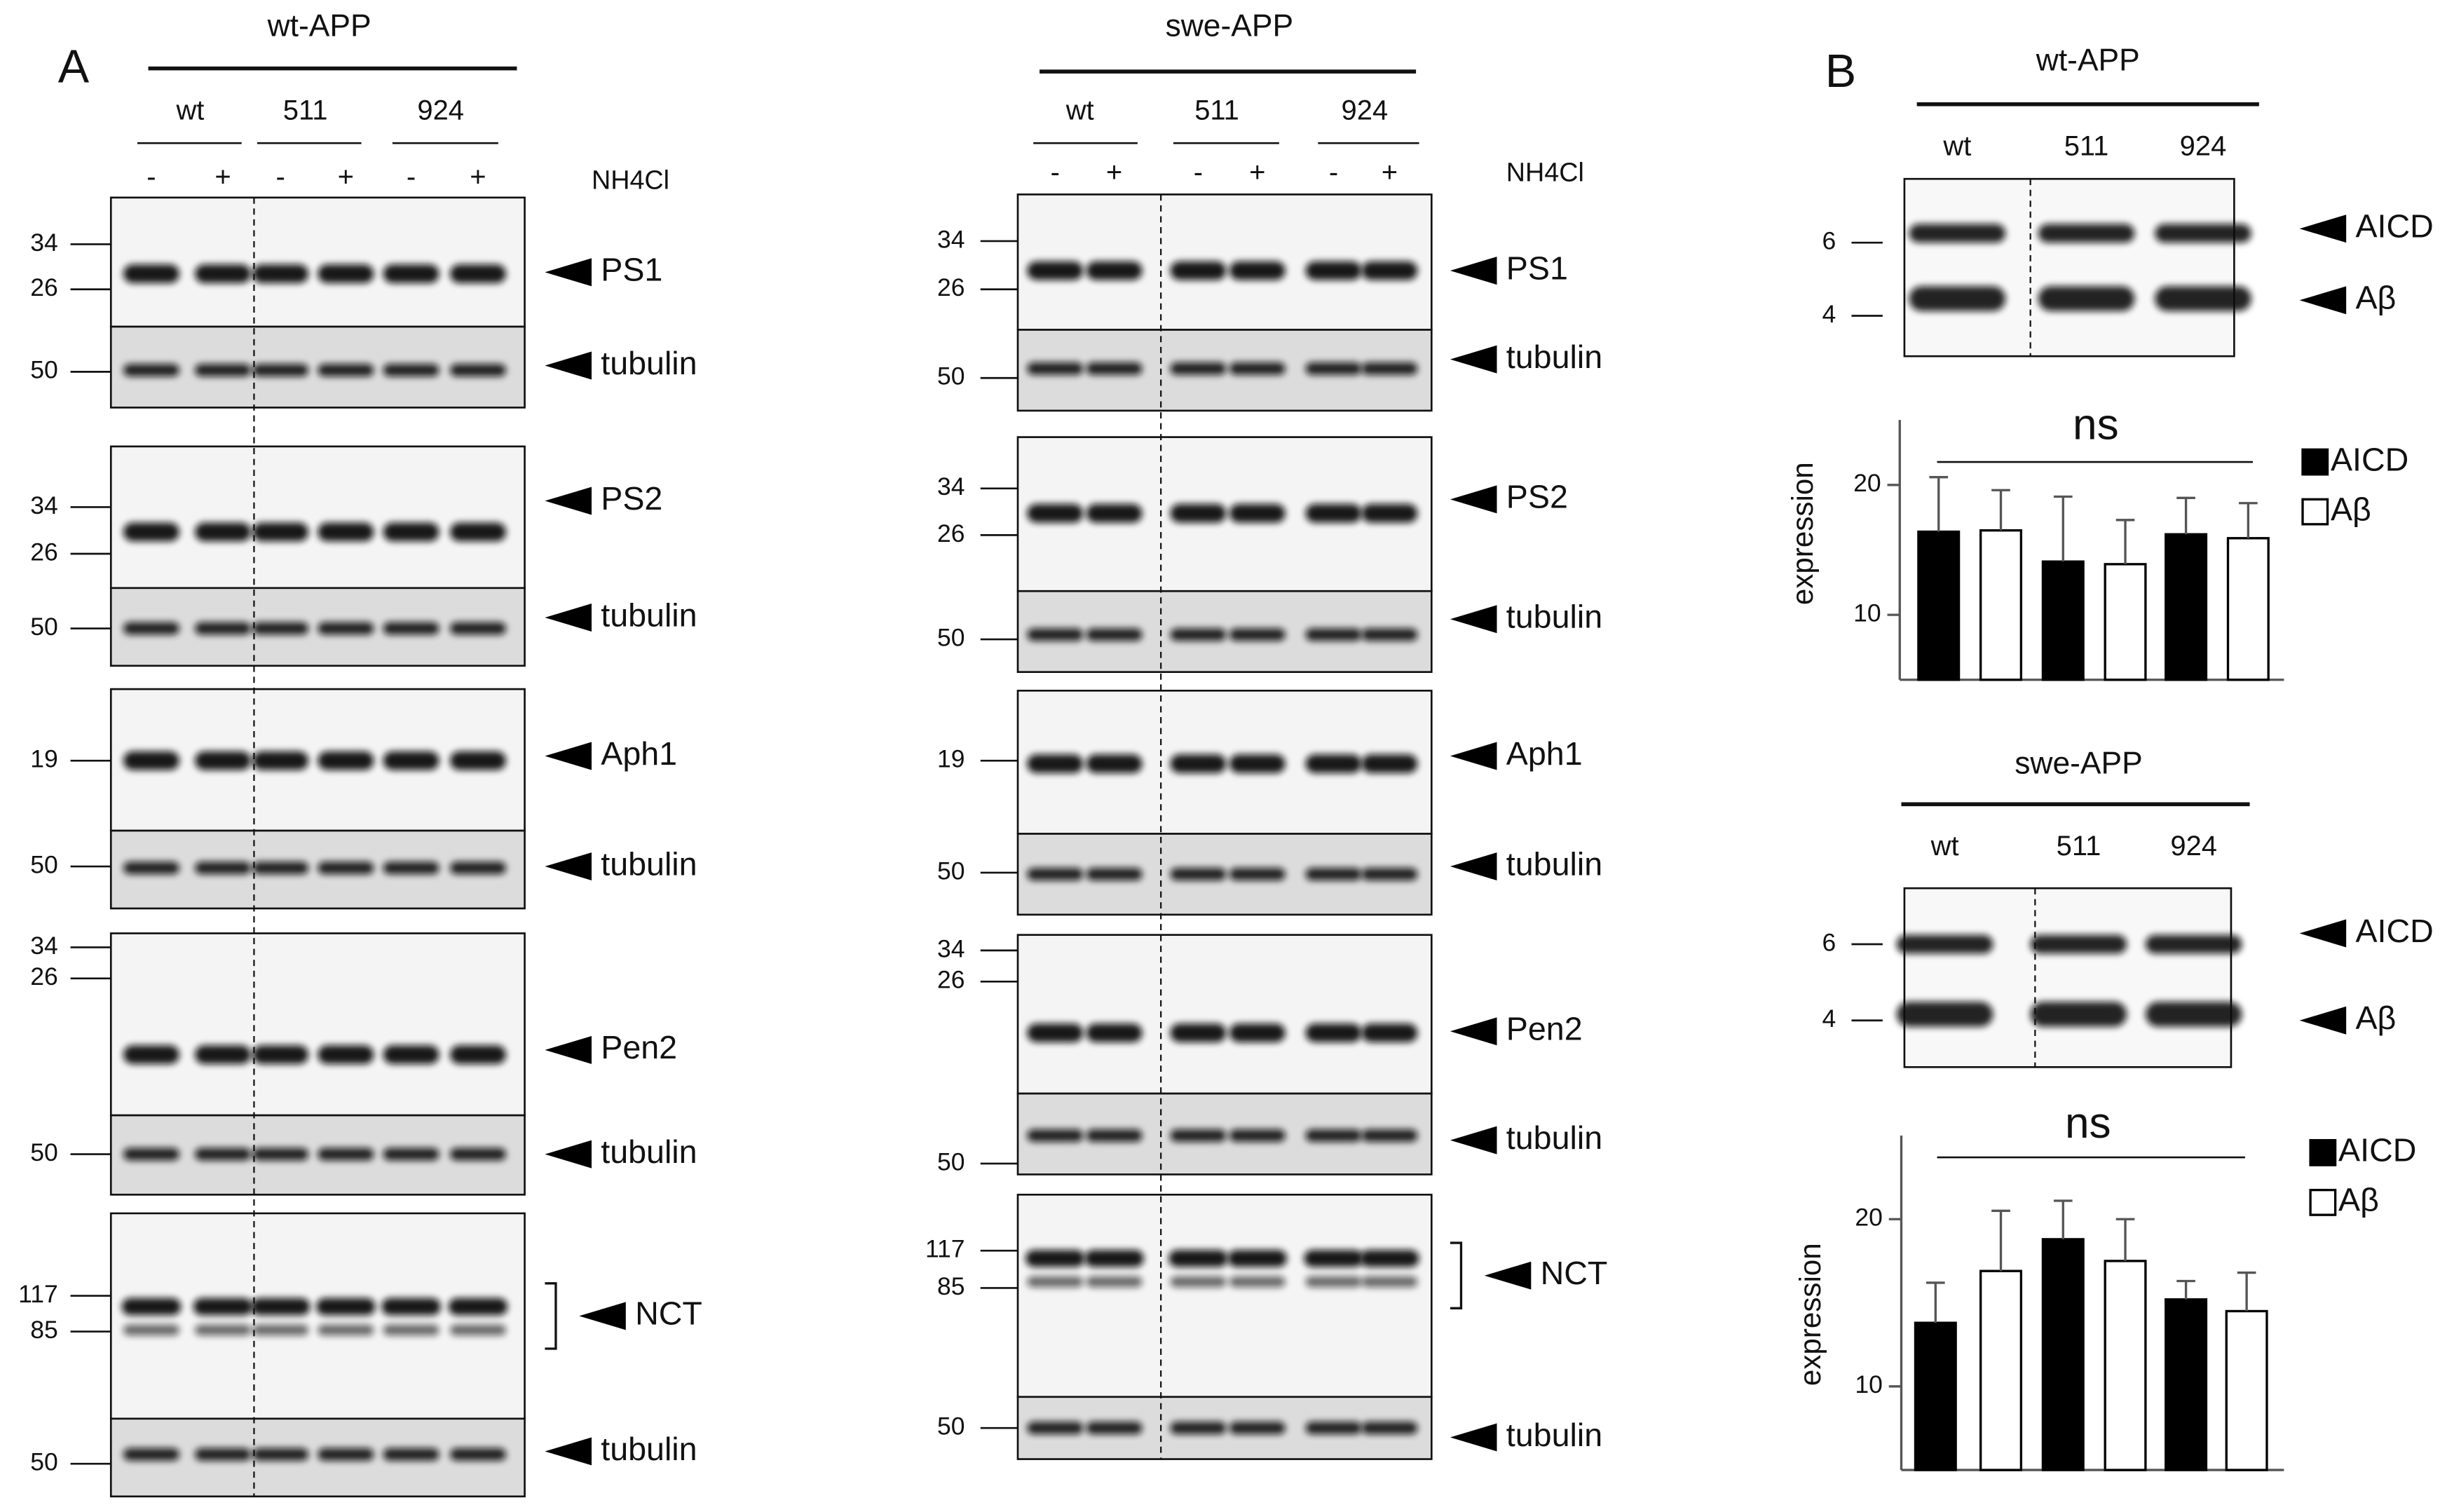 This screenshot has height=1512, width=2440. Describe the element at coordinates (2369, 459) in the screenshot. I see `legend-label: AICD` at that location.